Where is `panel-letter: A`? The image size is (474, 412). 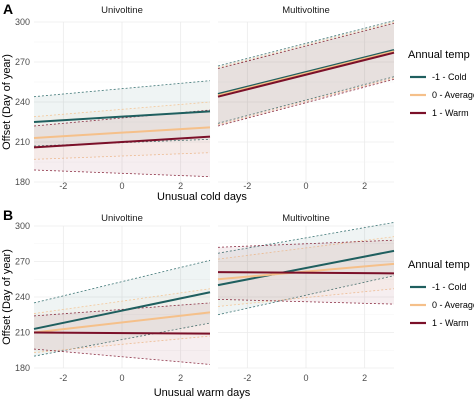 panel-letter: A is located at coordinates (8, 9).